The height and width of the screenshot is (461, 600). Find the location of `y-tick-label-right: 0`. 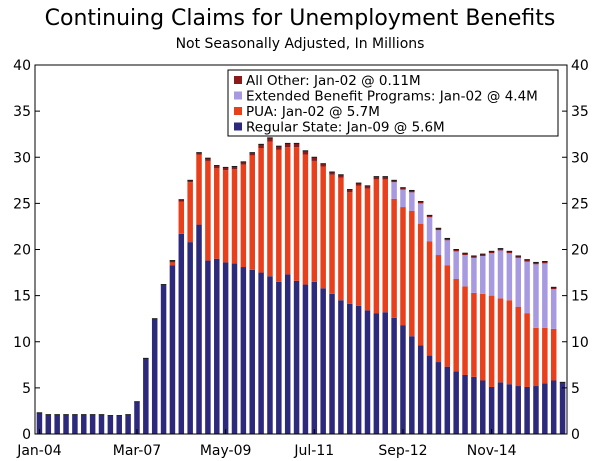

y-tick-label-right: 0 is located at coordinates (575, 435).